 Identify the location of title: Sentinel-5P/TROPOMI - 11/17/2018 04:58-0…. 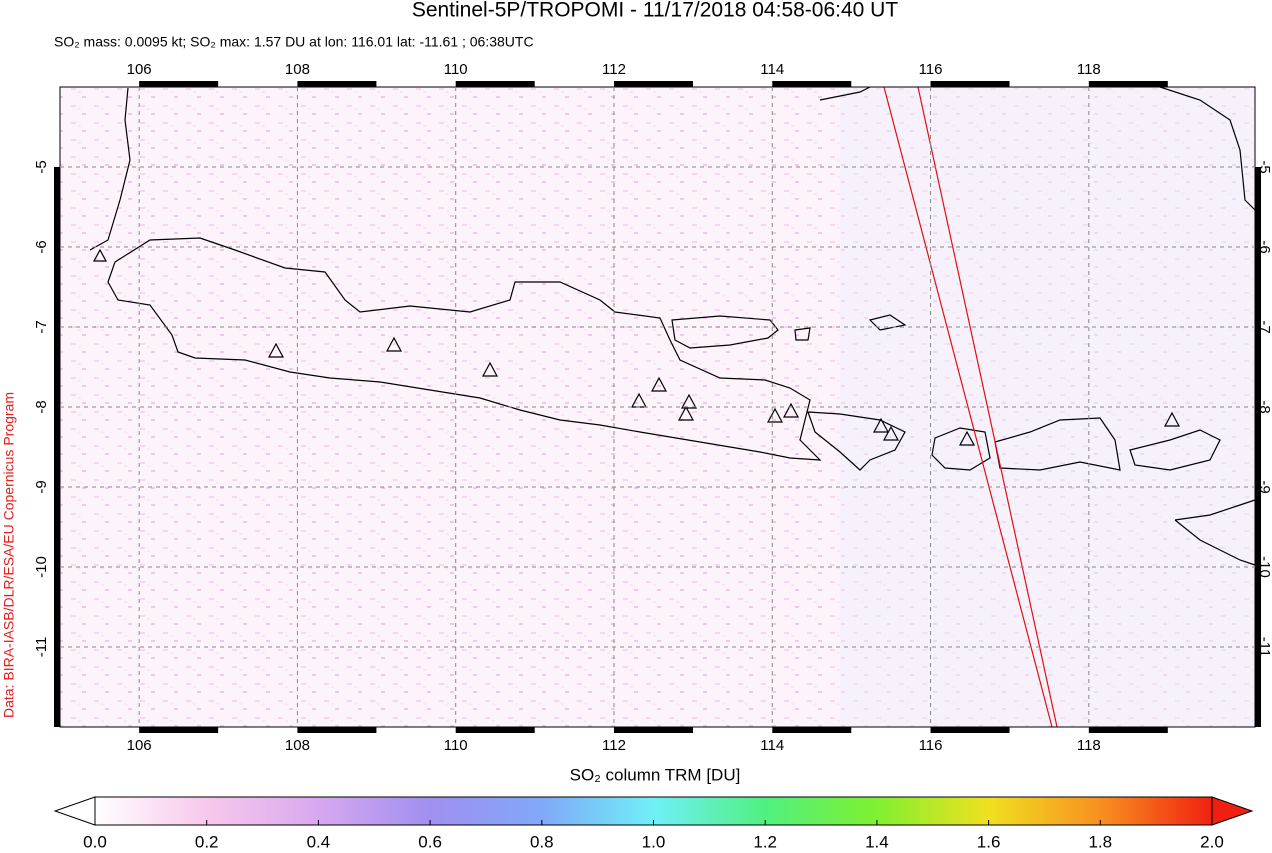
(655, 11).